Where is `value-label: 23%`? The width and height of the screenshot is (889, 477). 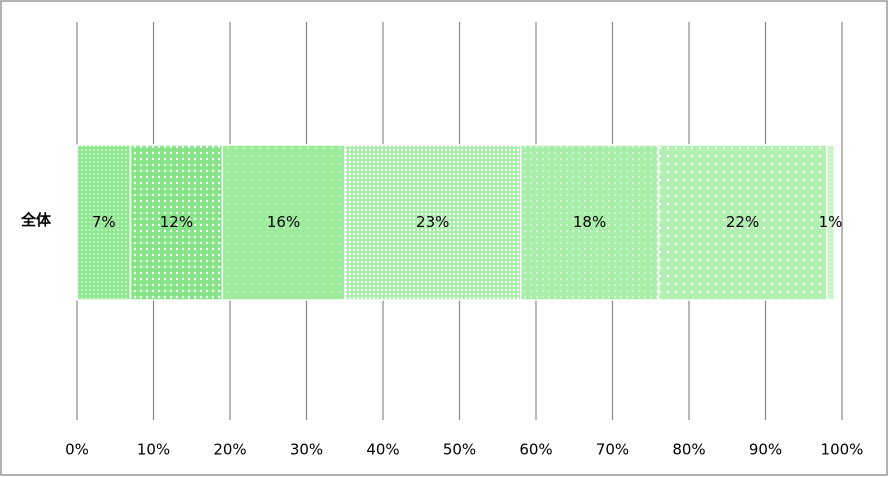
value-label: 23% is located at coordinates (432, 222).